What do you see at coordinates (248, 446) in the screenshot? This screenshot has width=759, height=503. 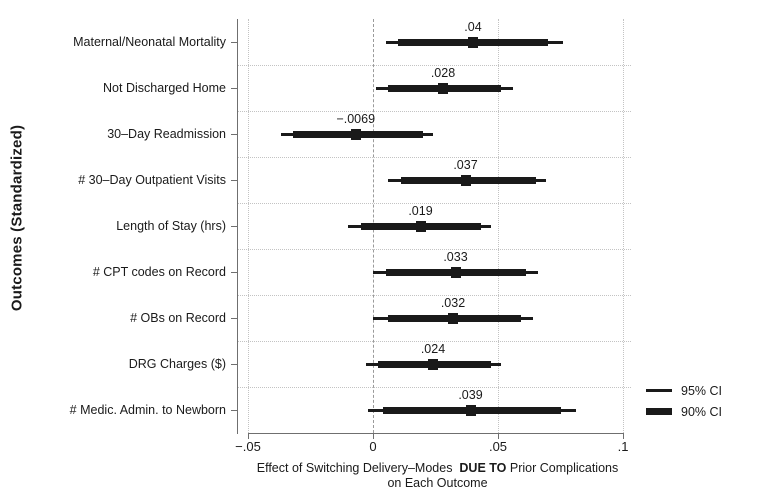 I see `x-tick-label: −.05` at bounding box center [248, 446].